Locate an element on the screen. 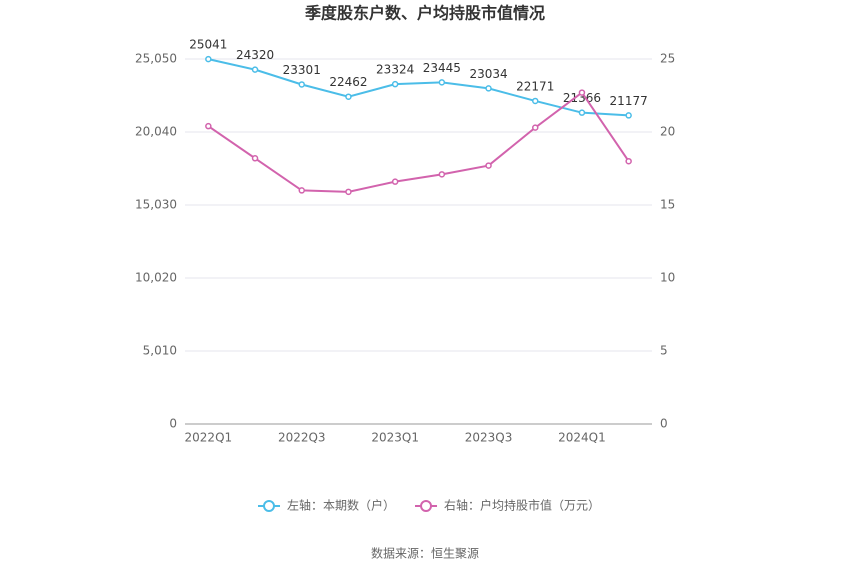 Image resolution: width=850 pixels, height=575 pixels. y2-tick-label: 10 is located at coordinates (667, 278).